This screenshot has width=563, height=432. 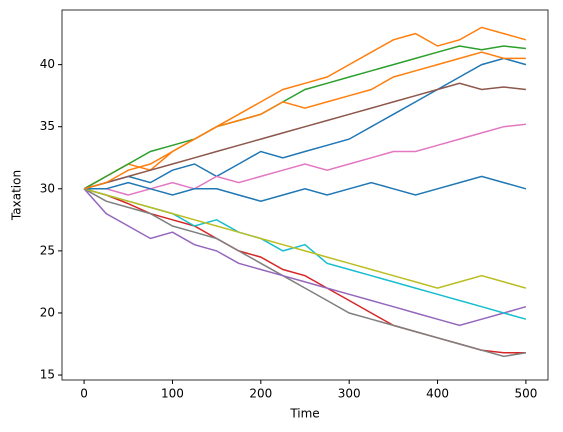 What do you see at coordinates (47, 375) in the screenshot?
I see `y-tick-label: 15` at bounding box center [47, 375].